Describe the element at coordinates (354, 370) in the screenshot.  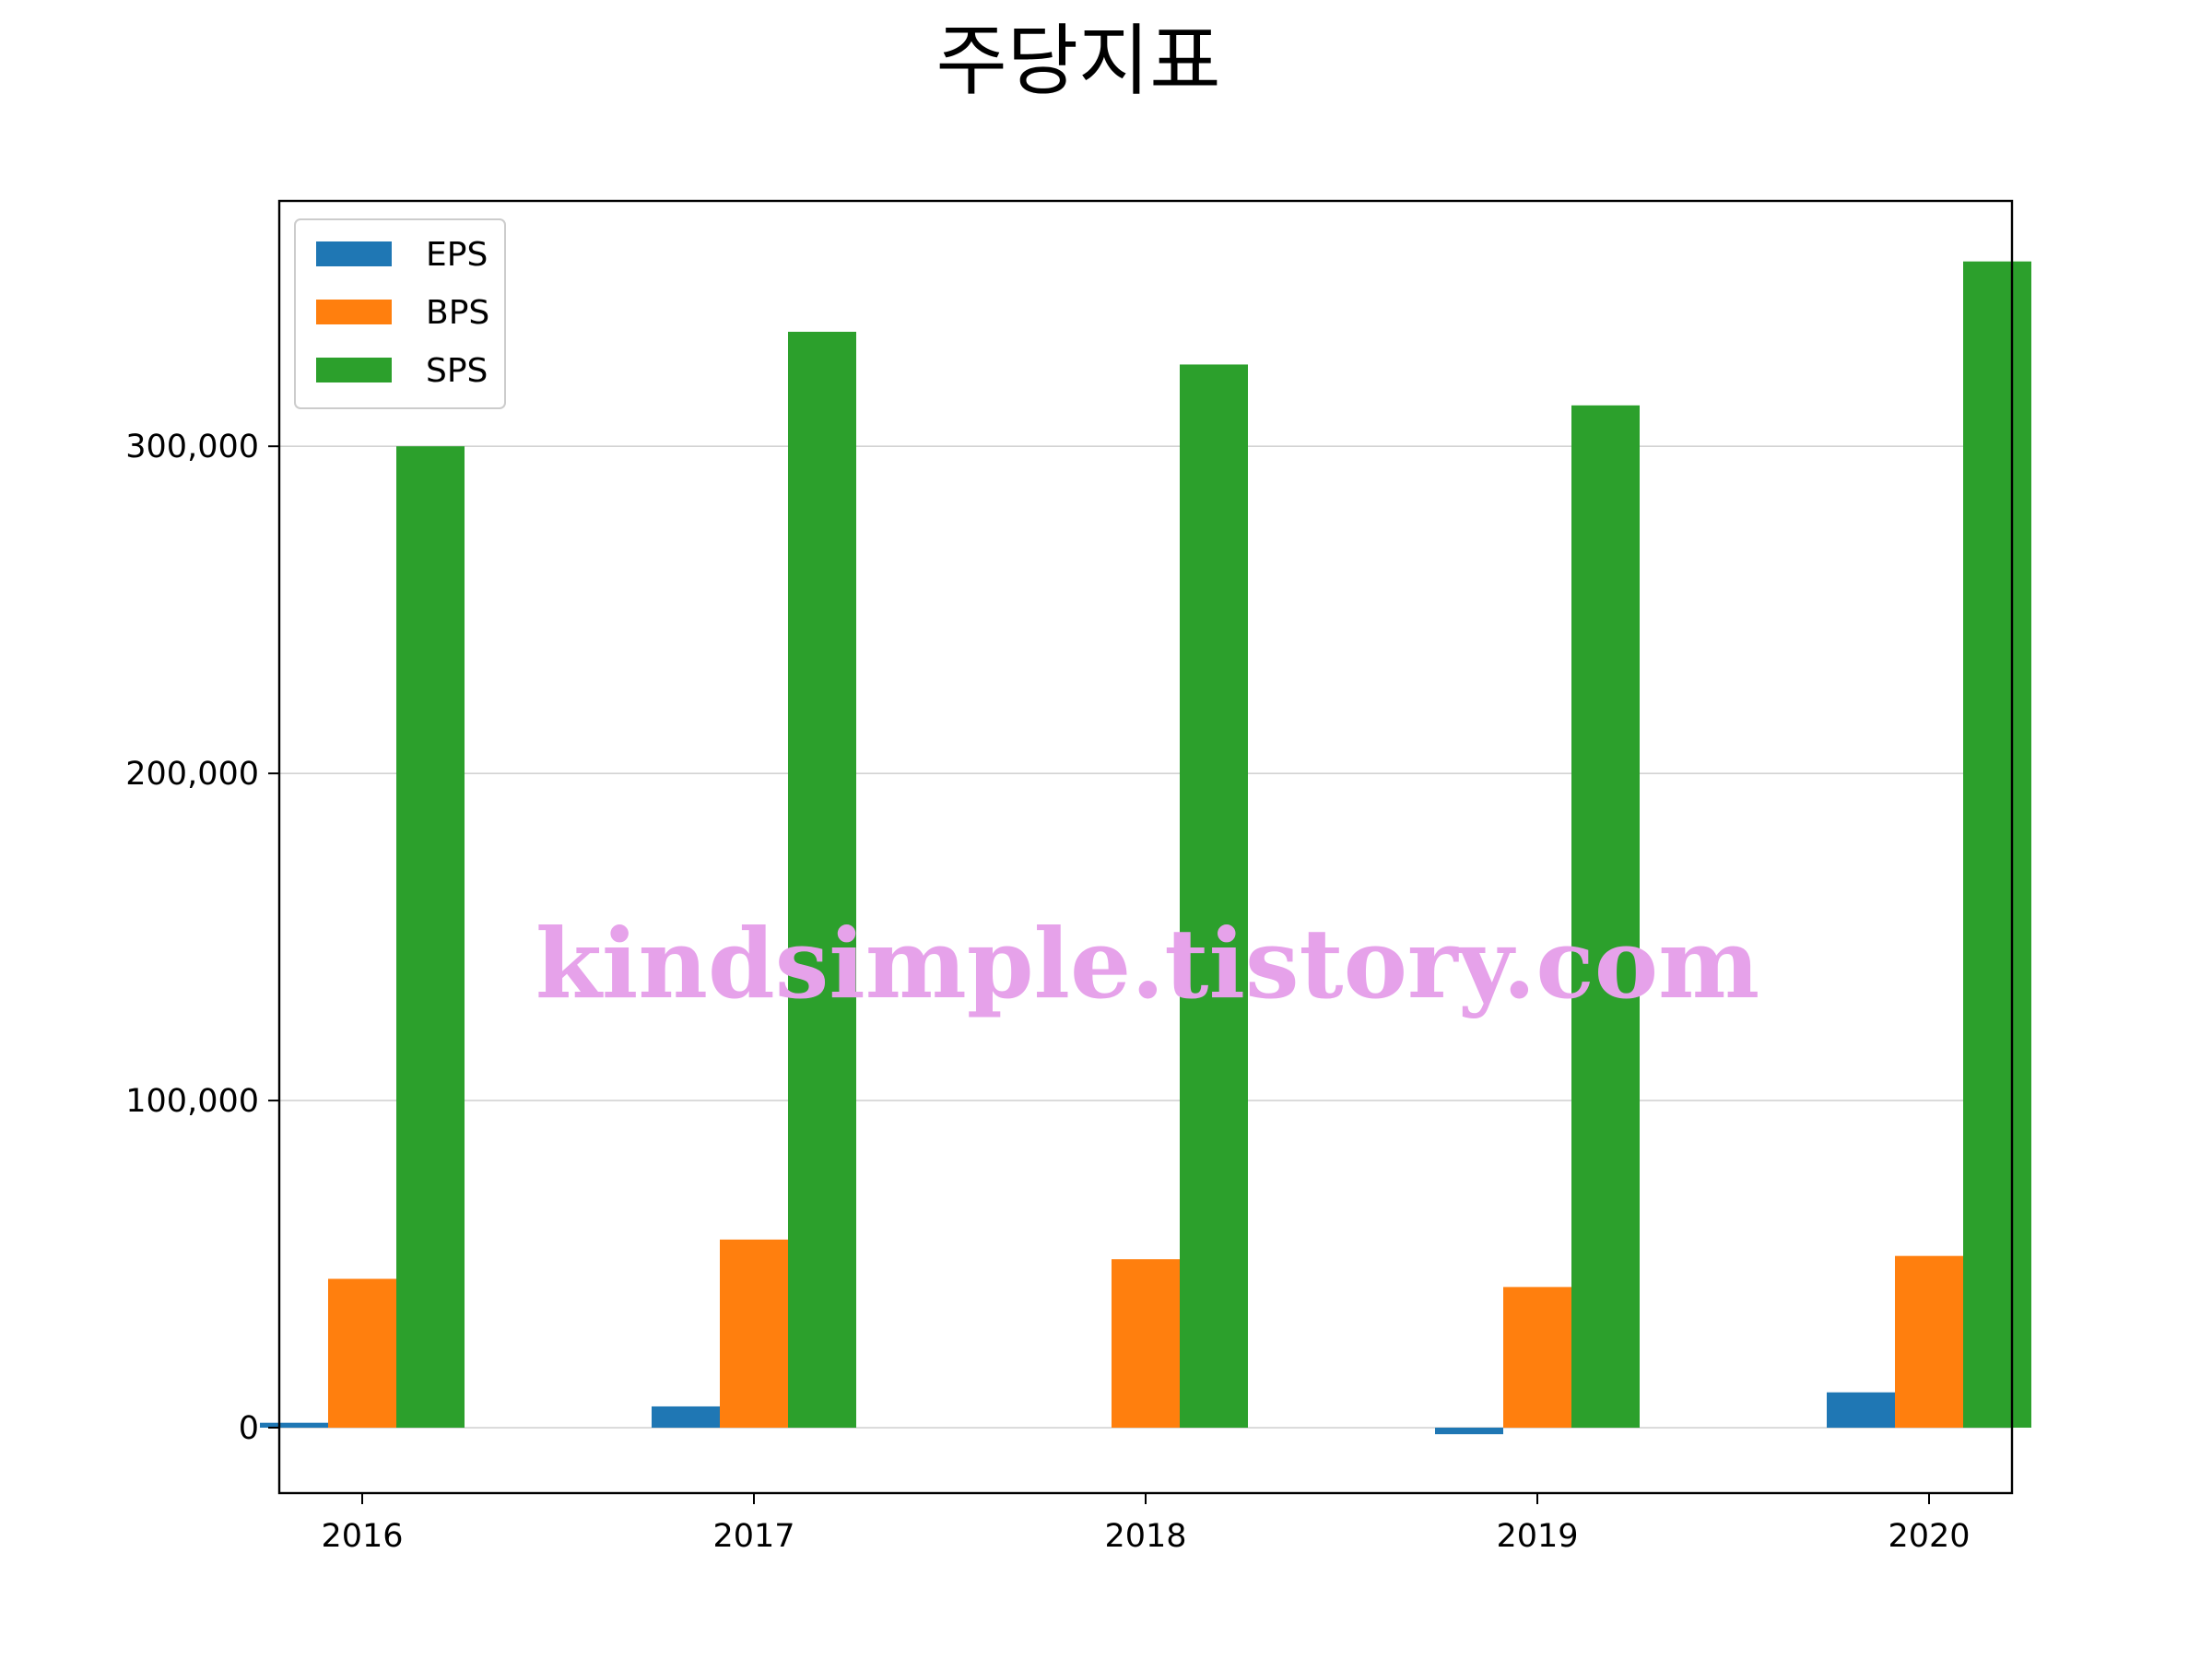
I see `legend-swatch-sps` at that location.